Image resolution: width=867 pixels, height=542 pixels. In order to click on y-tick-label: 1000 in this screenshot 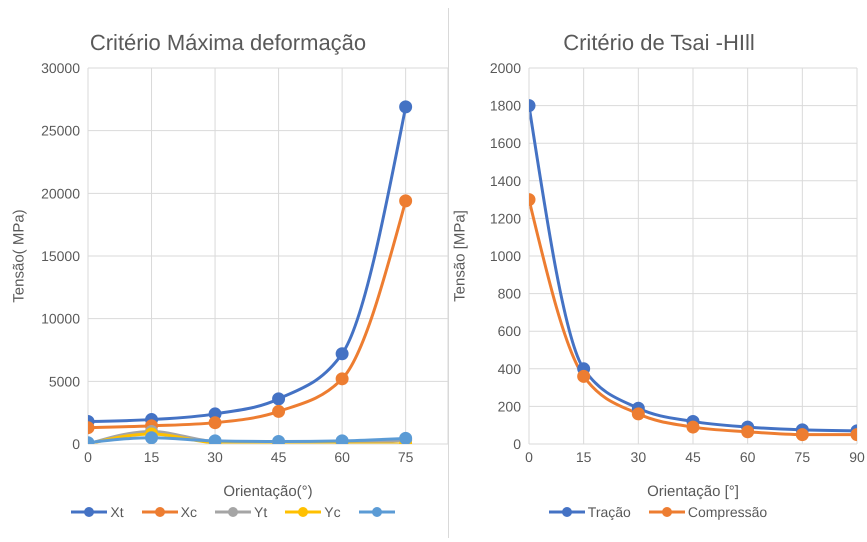, I will do `click(506, 256)`.